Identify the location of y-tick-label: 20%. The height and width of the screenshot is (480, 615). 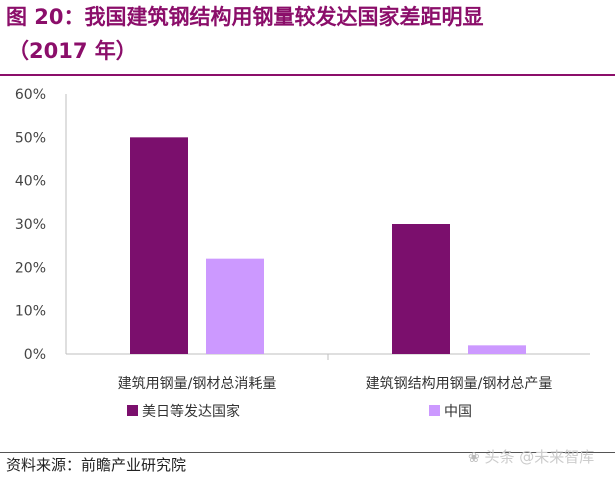
(30, 268).